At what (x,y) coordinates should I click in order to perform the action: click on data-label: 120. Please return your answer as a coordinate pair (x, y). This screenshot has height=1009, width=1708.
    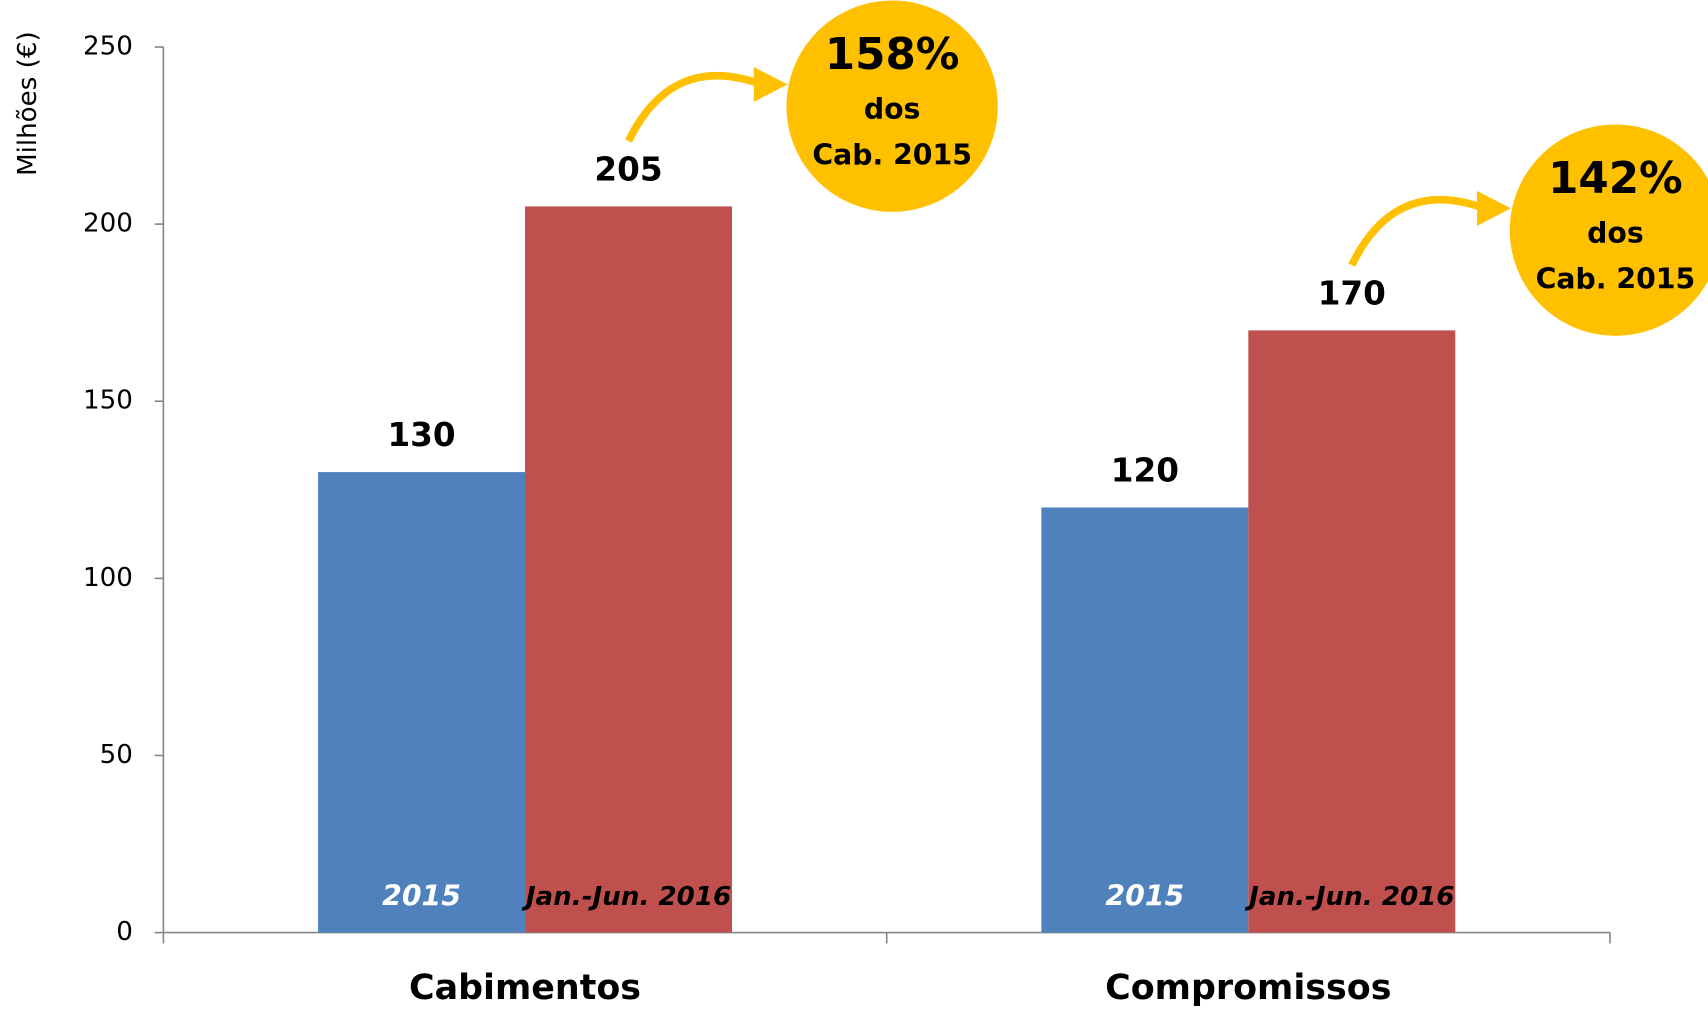
    Looking at the image, I should click on (1145, 471).